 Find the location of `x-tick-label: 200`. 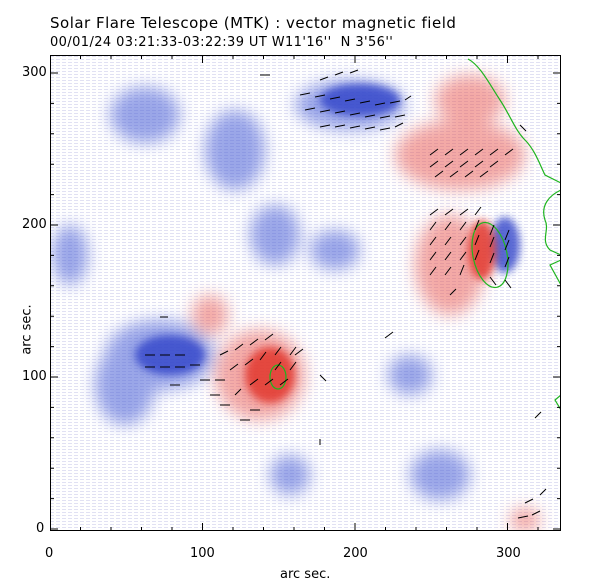

x-tick-label: 200 is located at coordinates (355, 553).